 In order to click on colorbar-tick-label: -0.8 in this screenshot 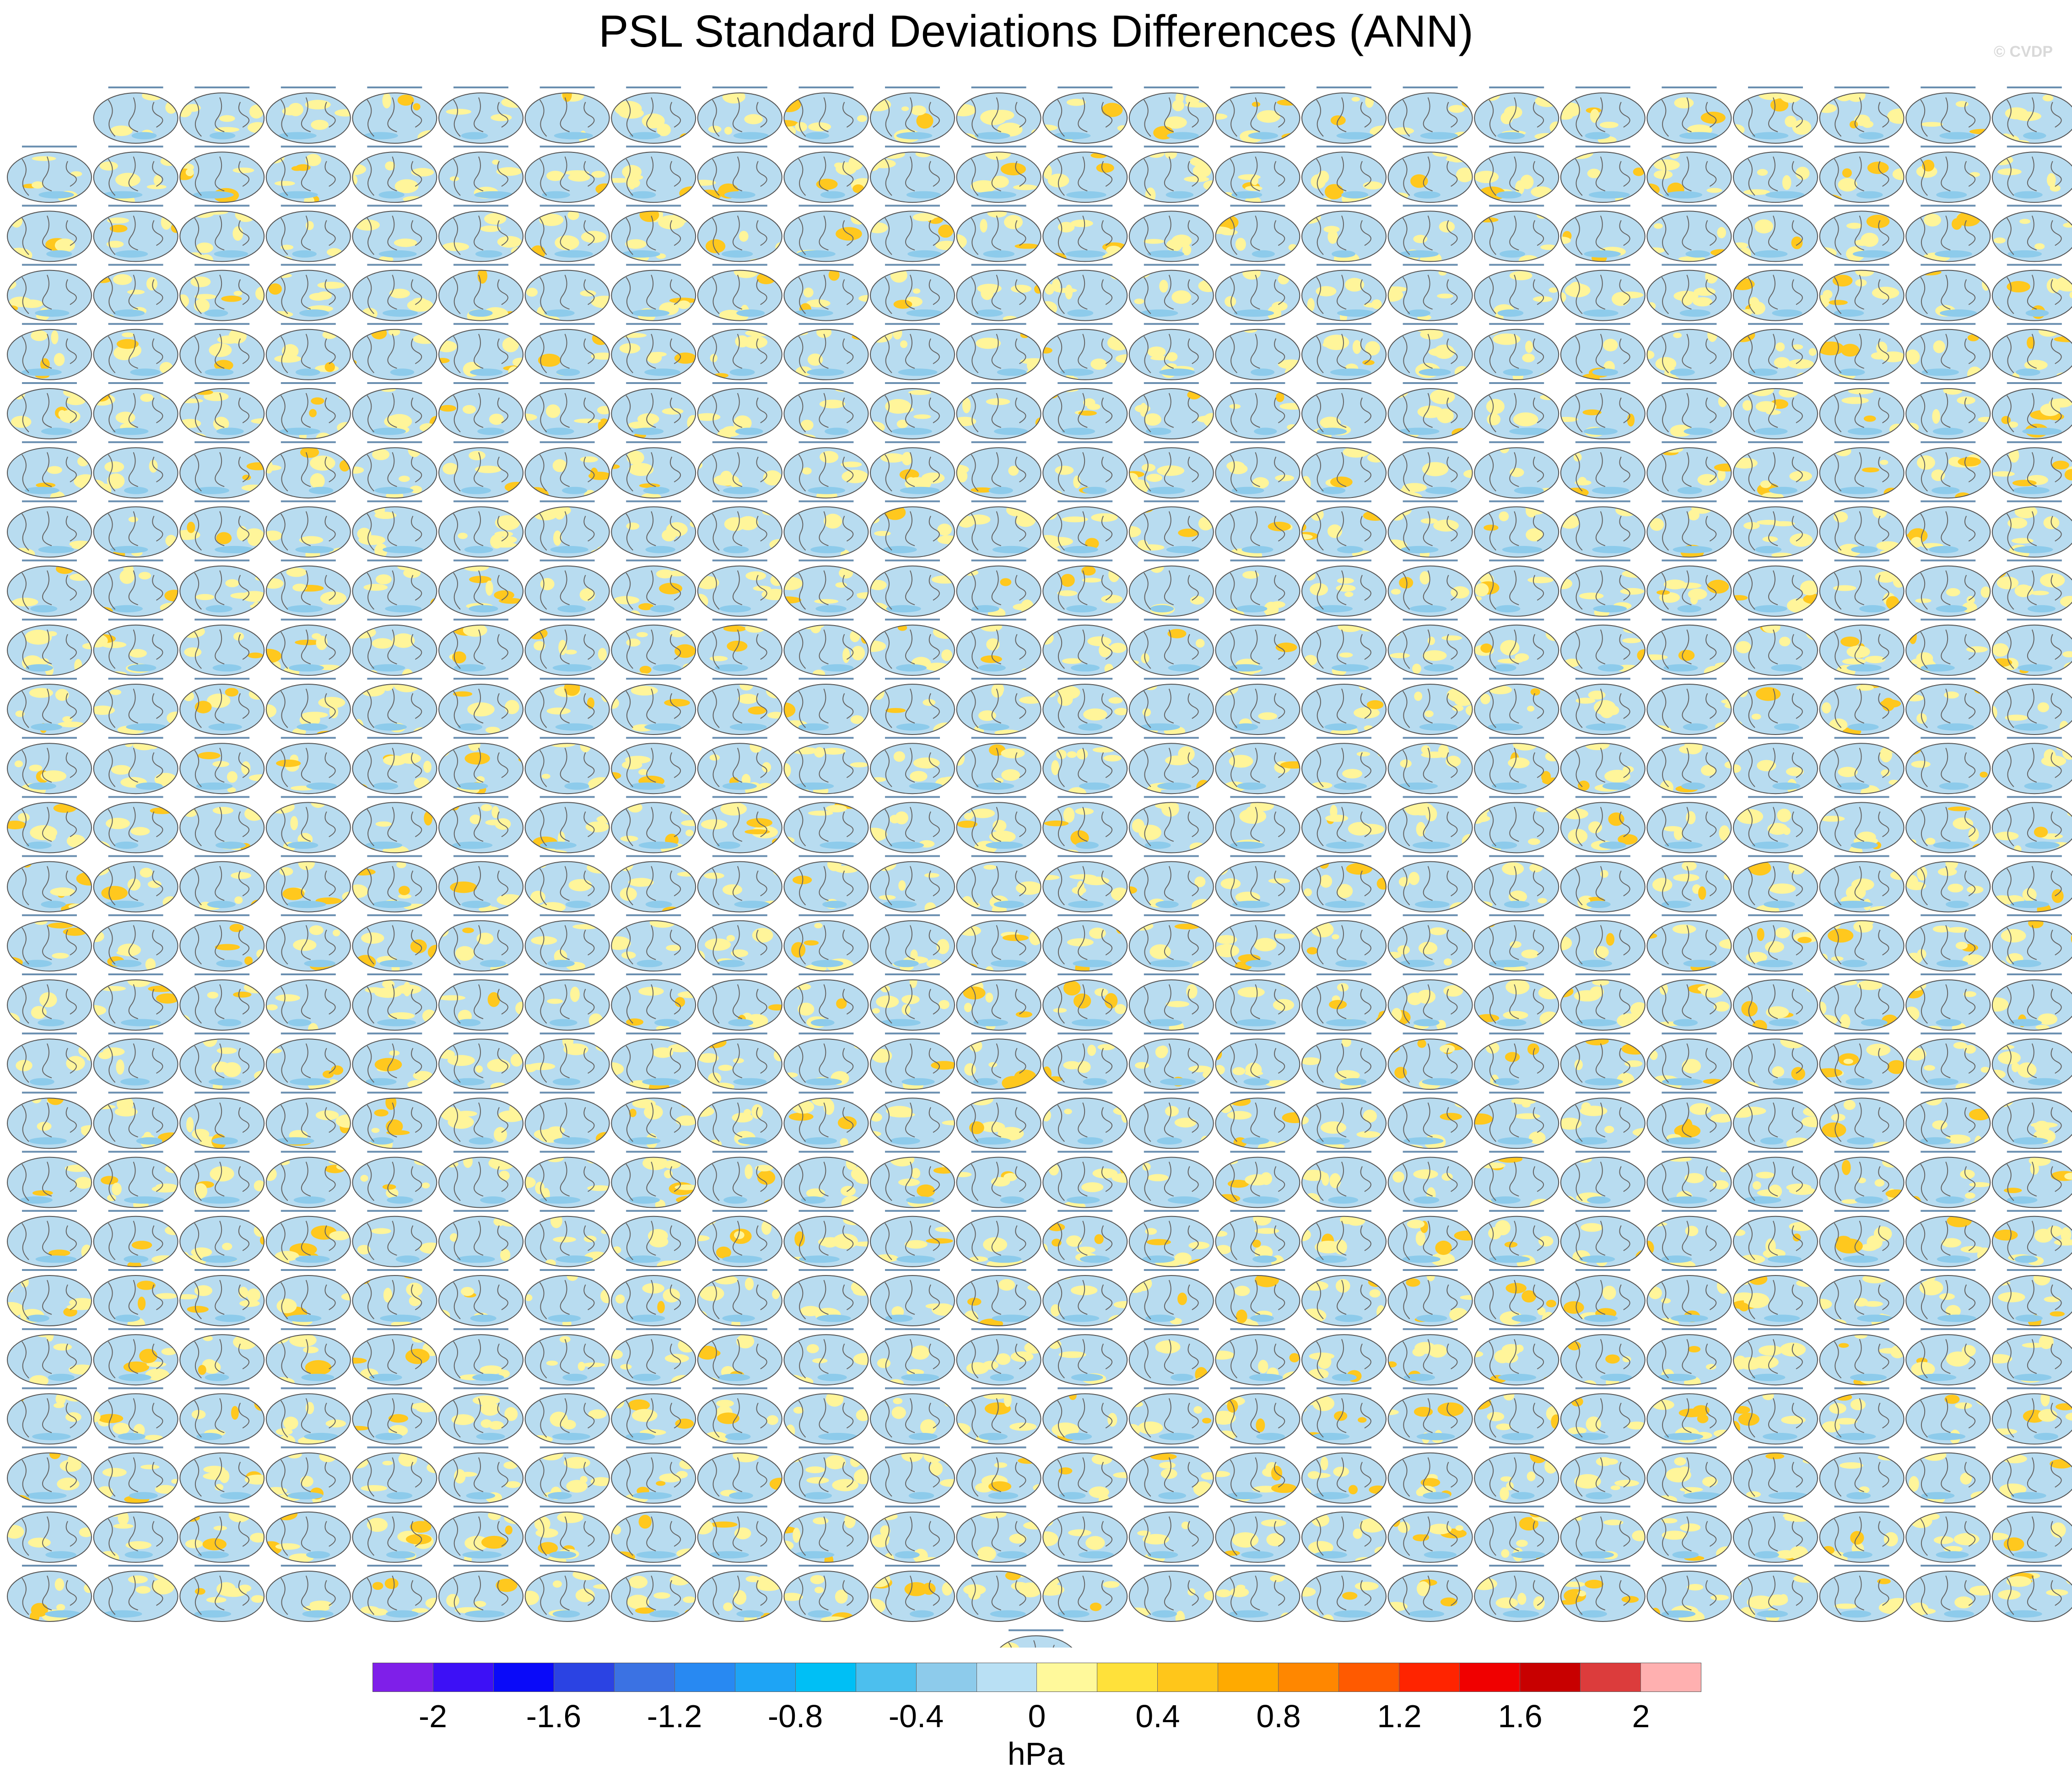, I will do `click(795, 1716)`.